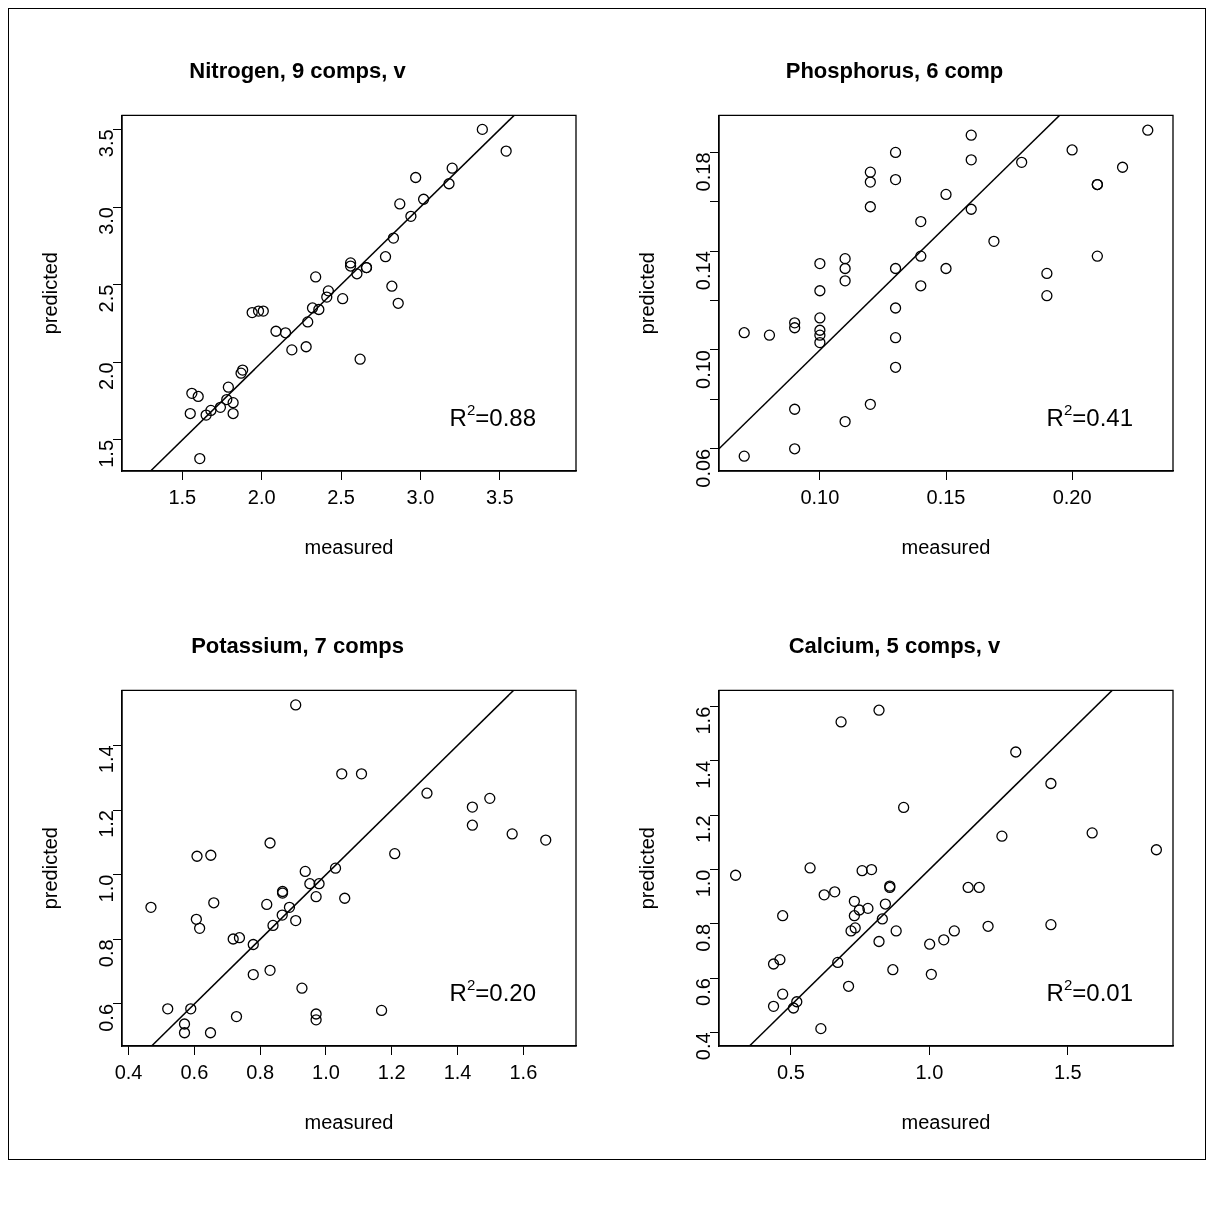  I want to click on y-tick-label: 3.0, so click(105, 221).